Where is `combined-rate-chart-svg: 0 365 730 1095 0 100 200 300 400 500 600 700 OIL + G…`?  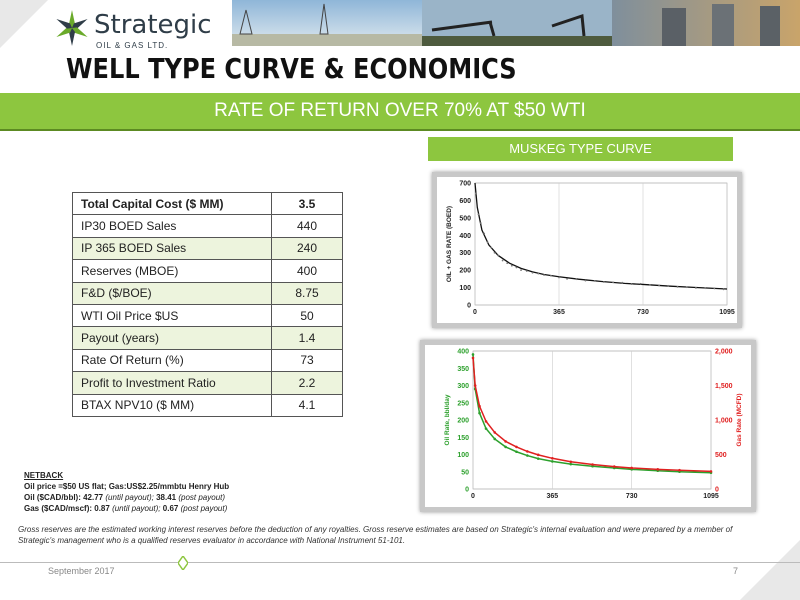
combined-rate-chart-svg: 0 365 730 1095 0 100 200 300 400 500 600 700 OIL + G… is located at coordinates (590, 249).